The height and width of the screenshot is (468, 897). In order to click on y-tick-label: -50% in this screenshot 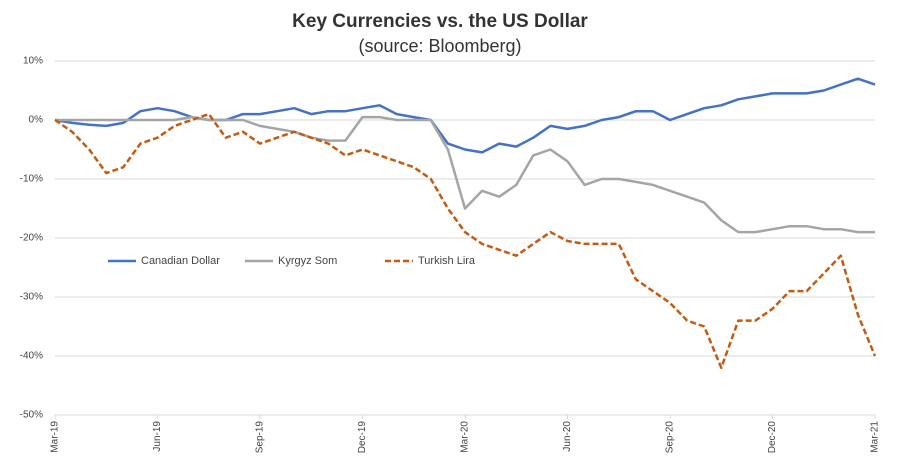, I will do `click(31, 415)`.